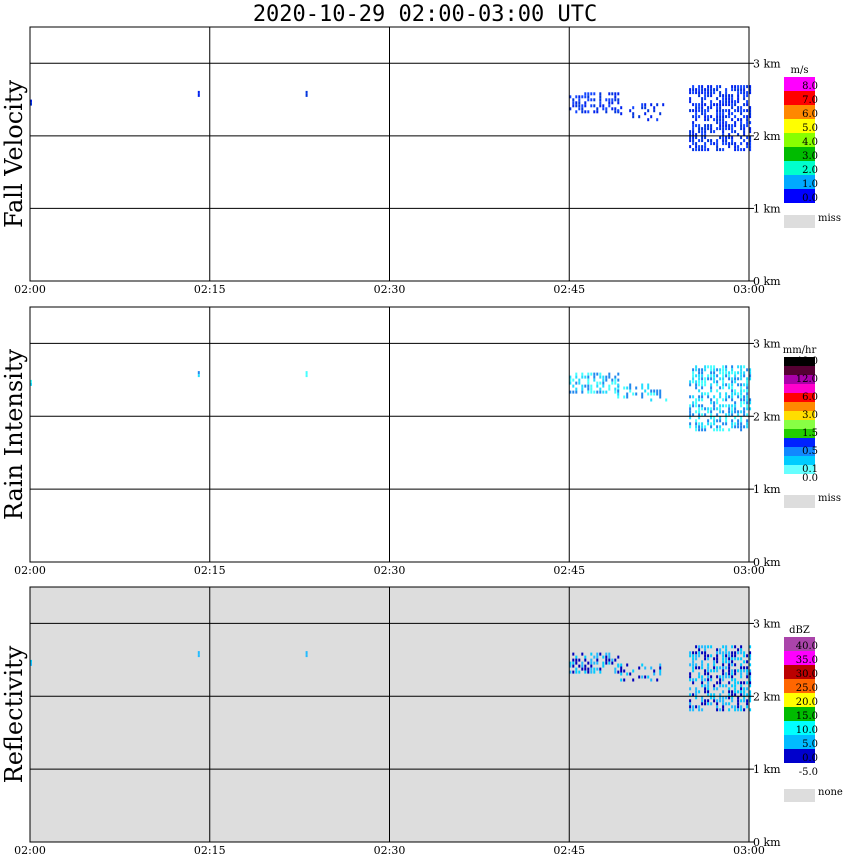 This screenshot has height=868, width=850. Describe the element at coordinates (30, 289) in the screenshot. I see `x-tick-label: 02:00` at that location.